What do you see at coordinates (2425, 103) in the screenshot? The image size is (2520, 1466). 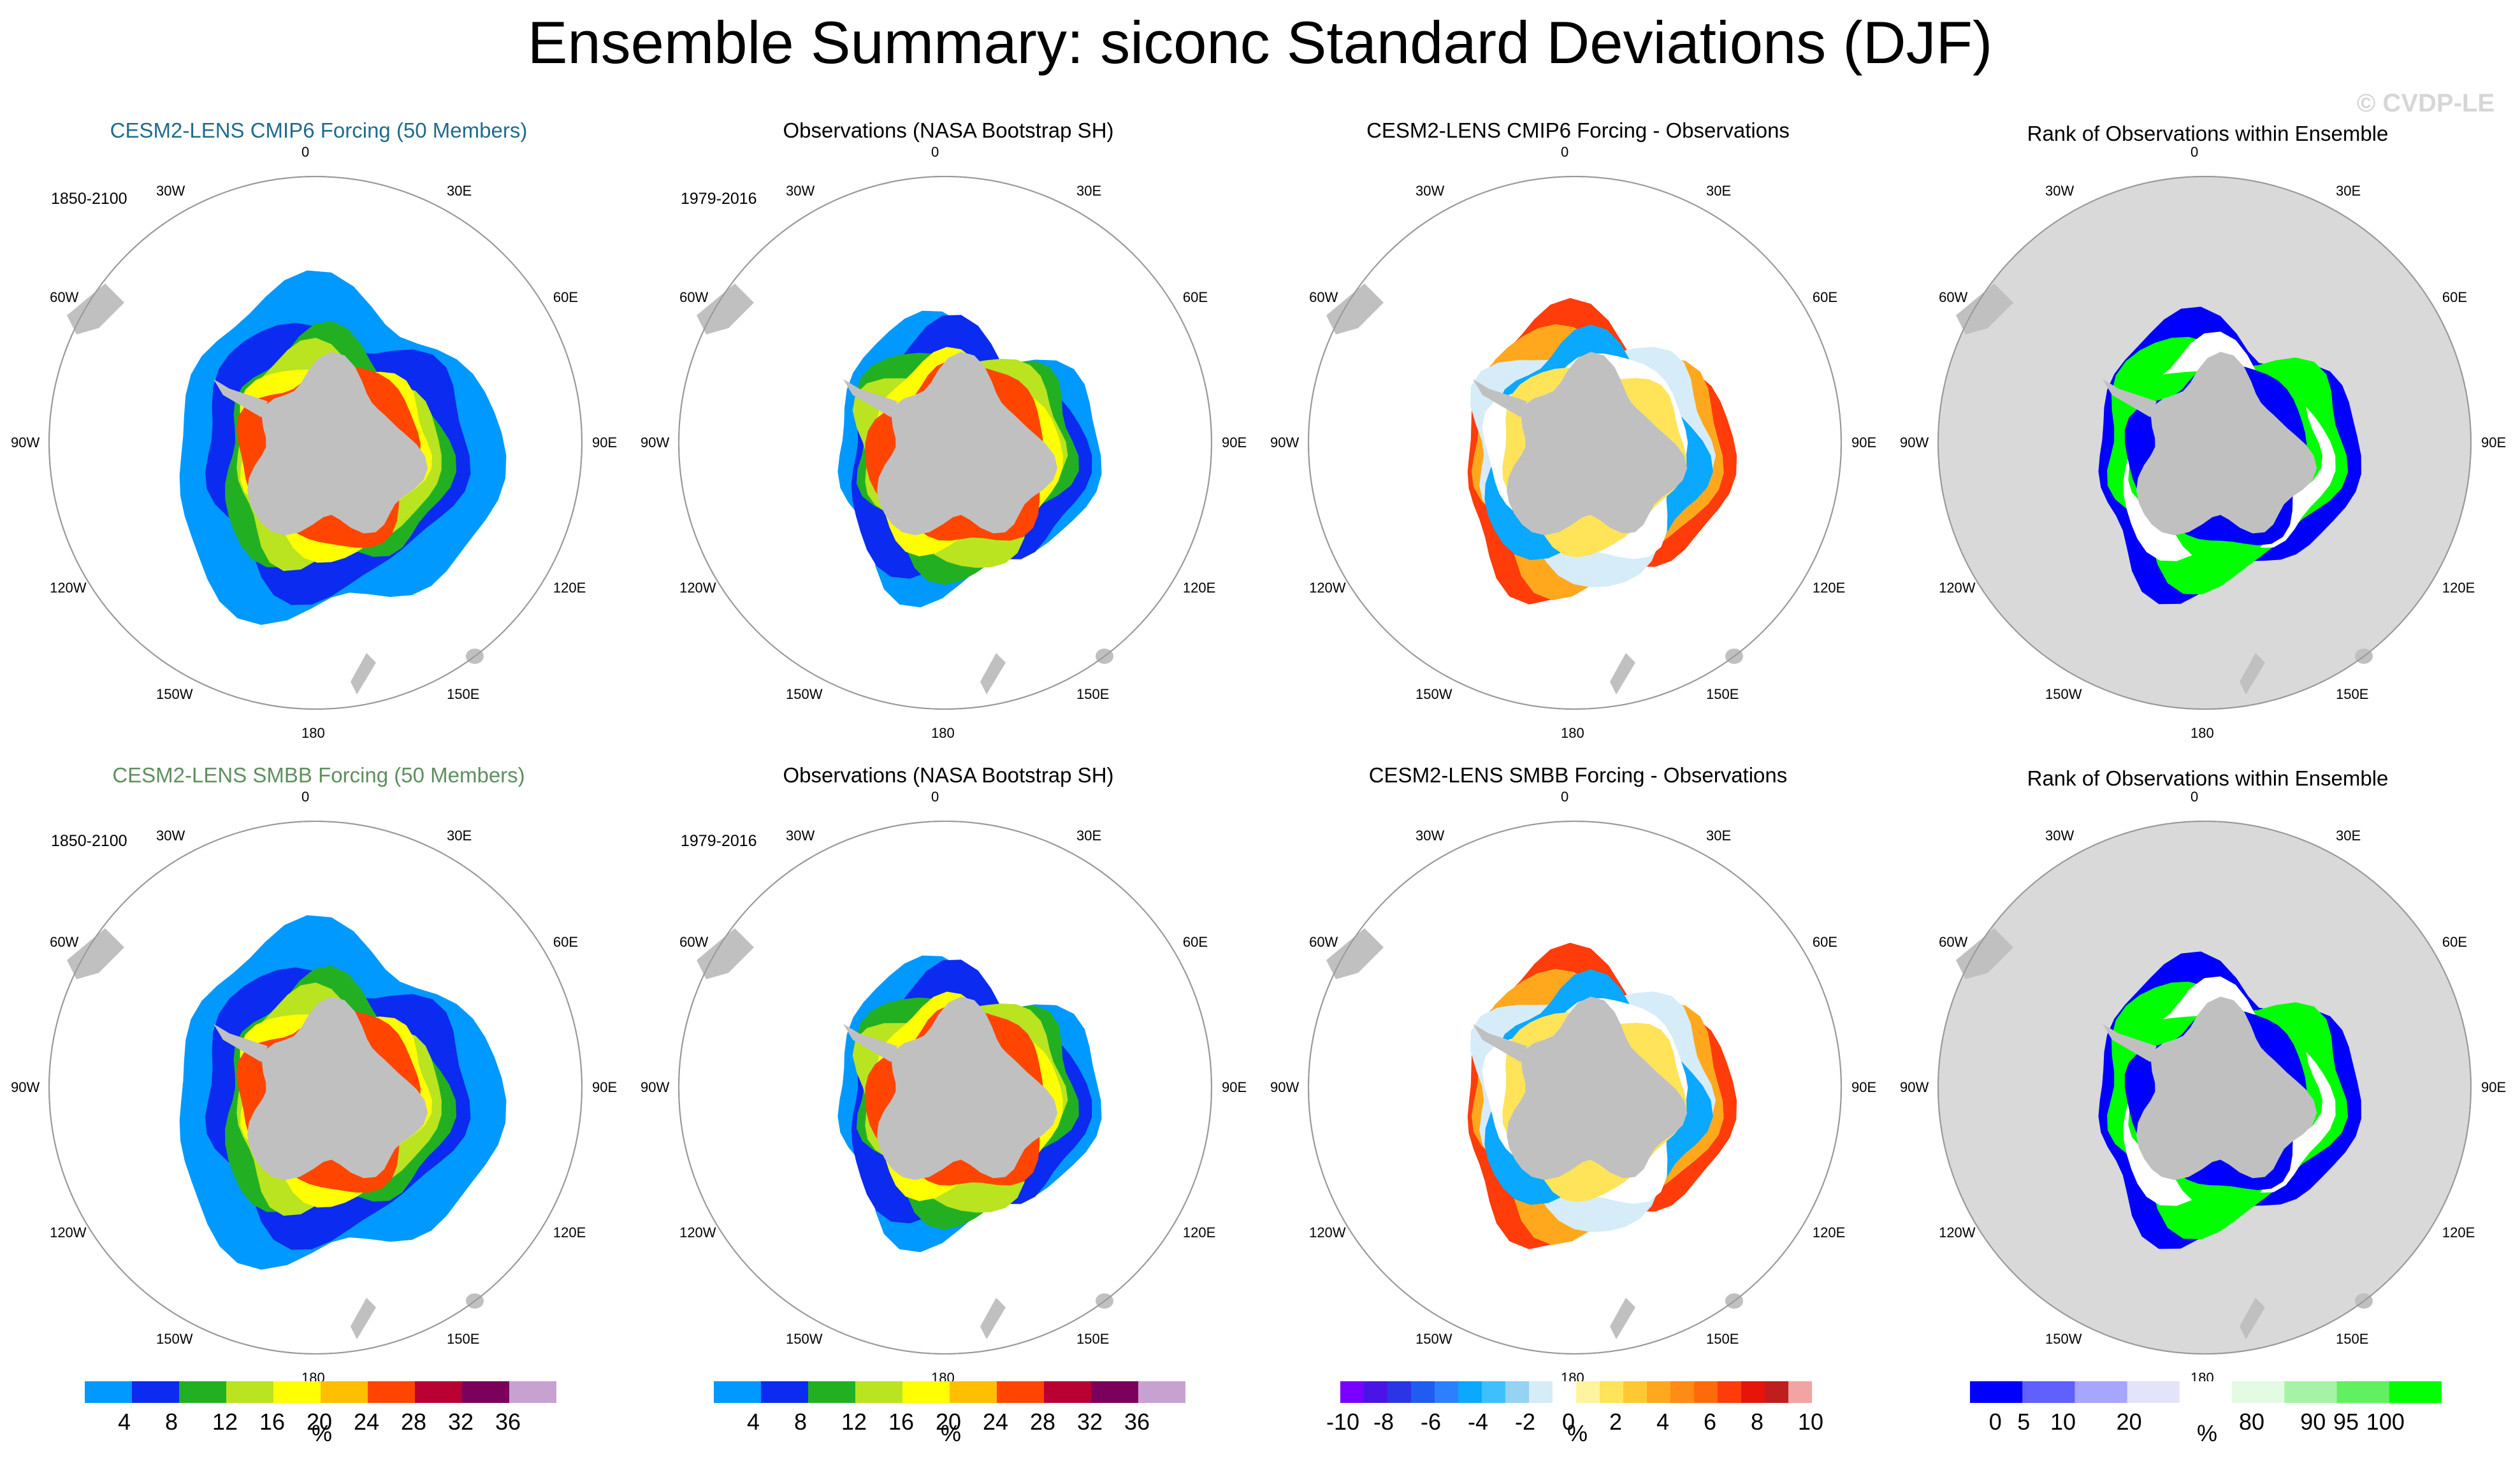 I see `watermark: © CVDP-LE` at bounding box center [2425, 103].